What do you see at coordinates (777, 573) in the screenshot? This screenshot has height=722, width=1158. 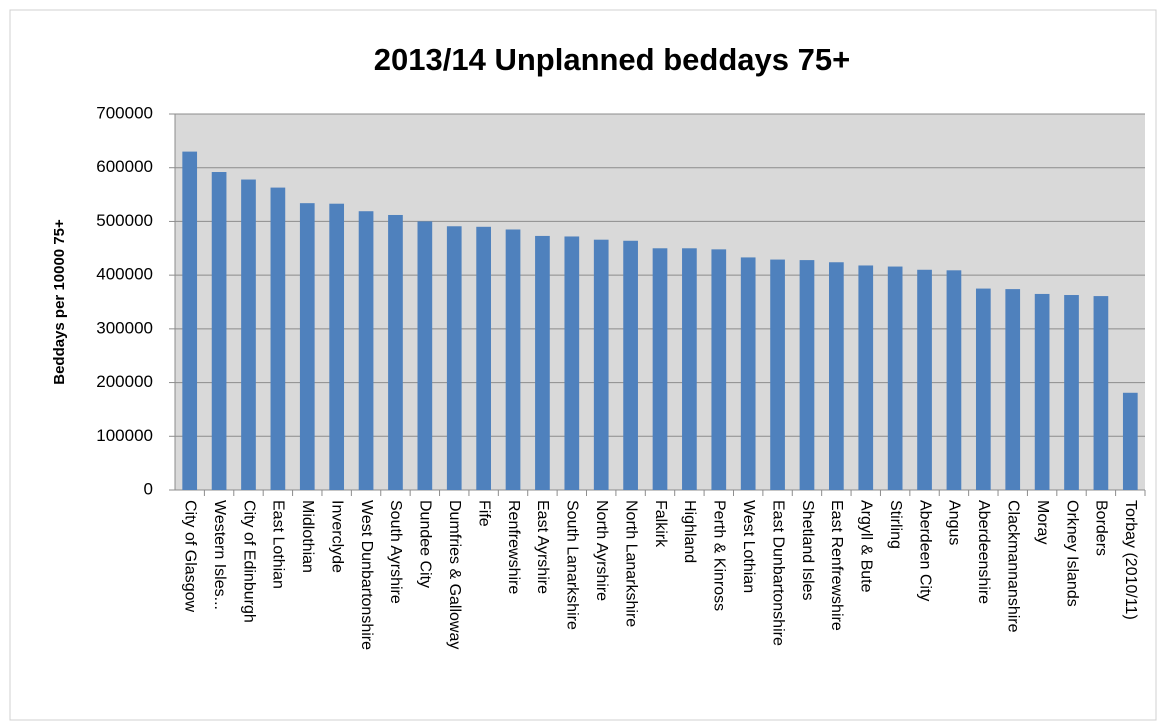 I see `x-tick-label: East Dunbartonshire` at bounding box center [777, 573].